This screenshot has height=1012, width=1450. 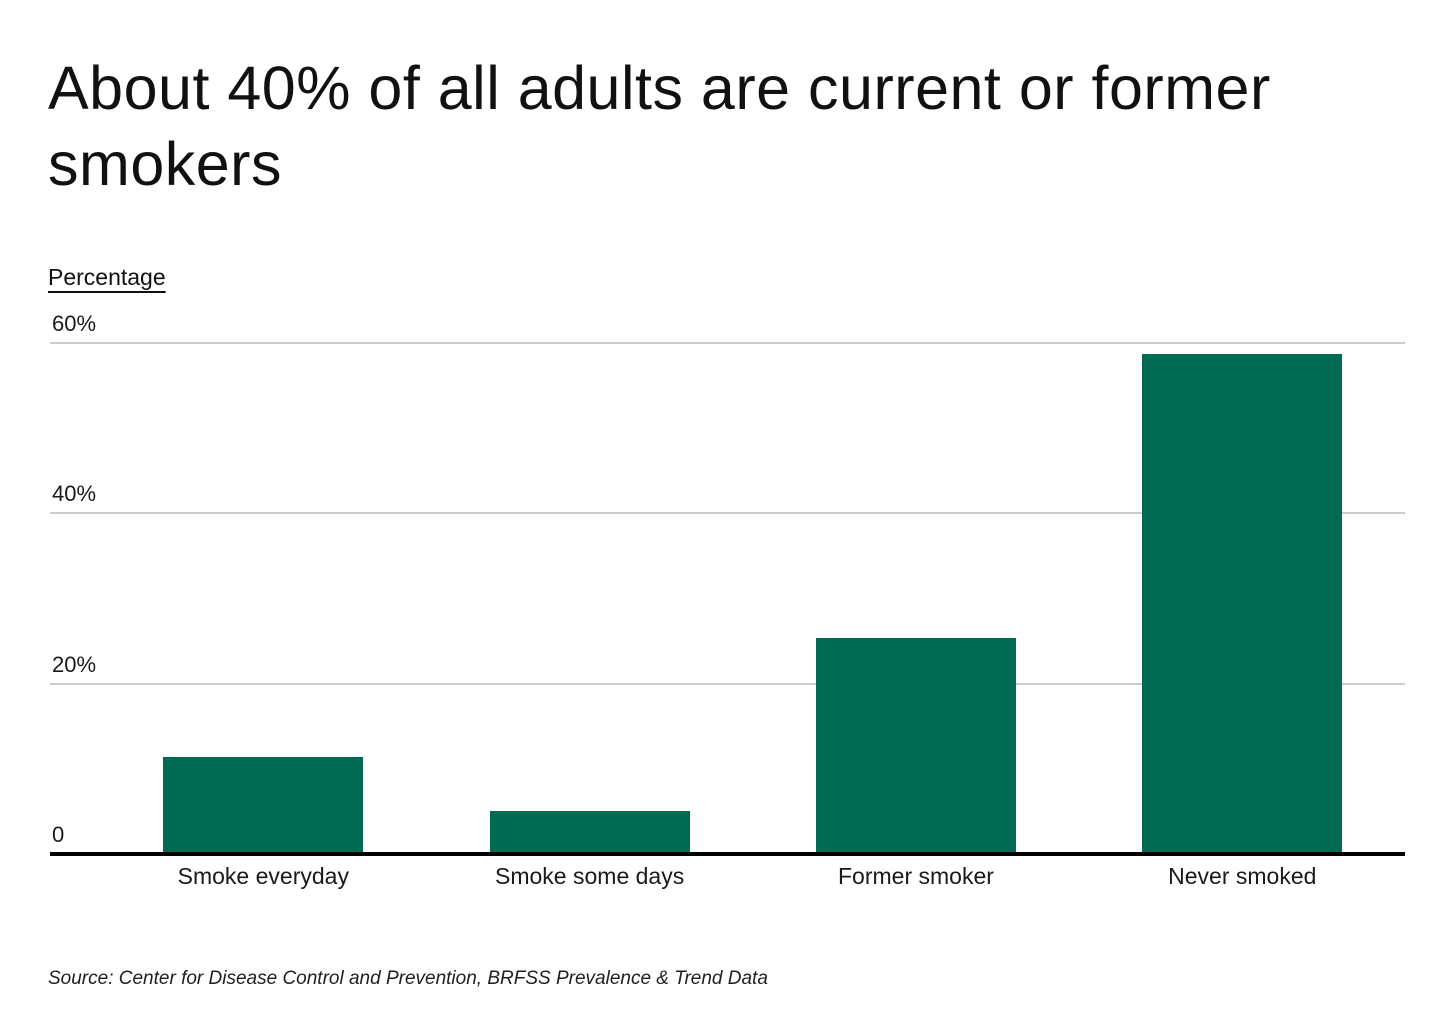 I want to click on x-category-label-former-smoker: Former smoker, so click(x=916, y=876).